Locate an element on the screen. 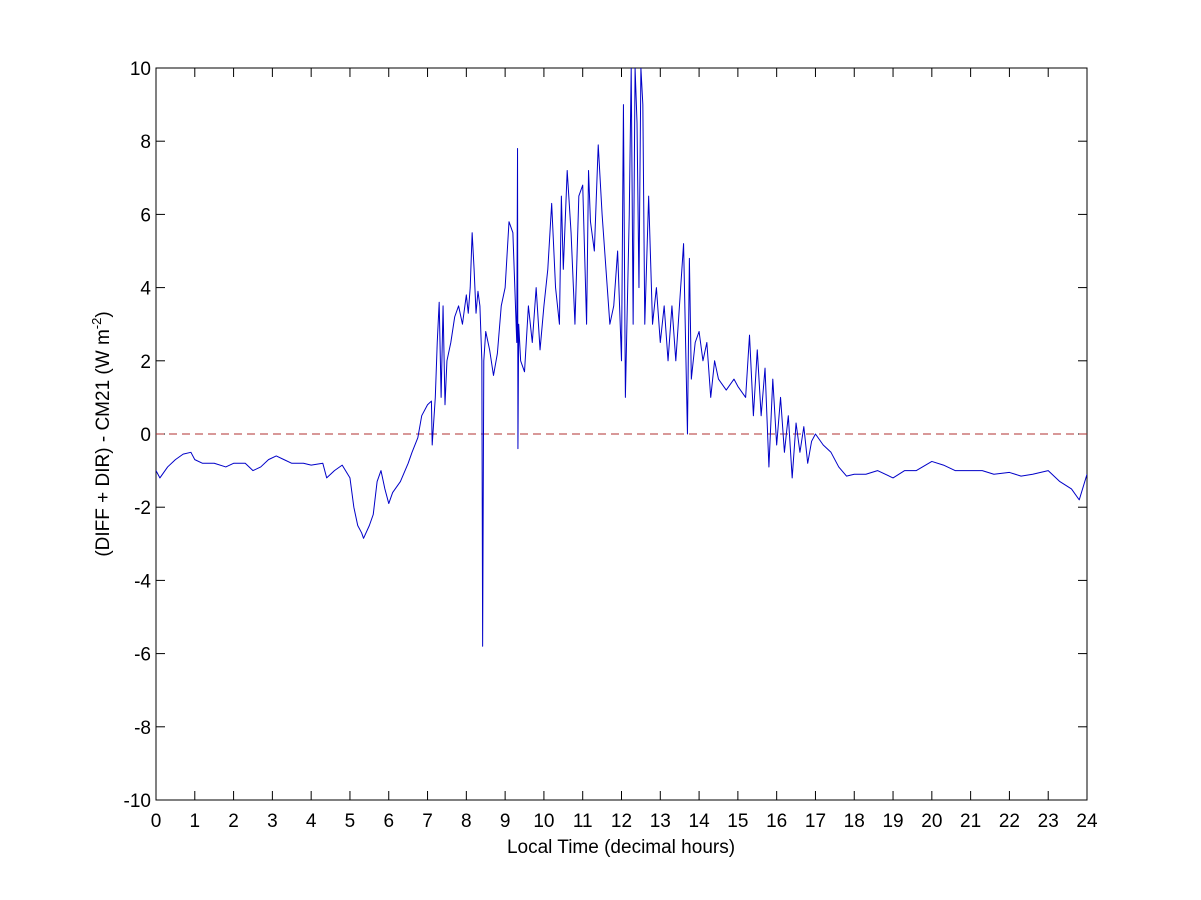 The width and height of the screenshot is (1201, 900). x-tick-label: 19 is located at coordinates (892, 821).